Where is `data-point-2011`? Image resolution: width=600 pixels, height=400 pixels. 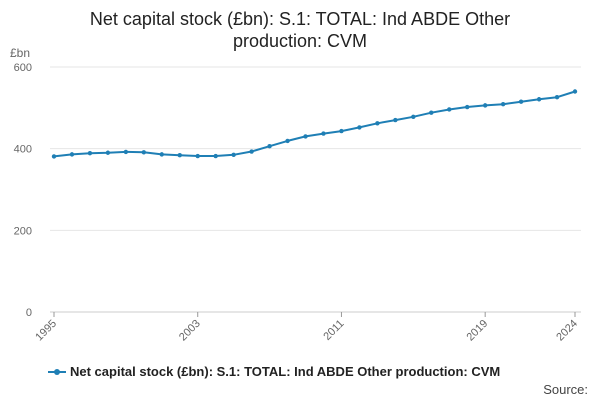 data-point-2011 is located at coordinates (341, 131).